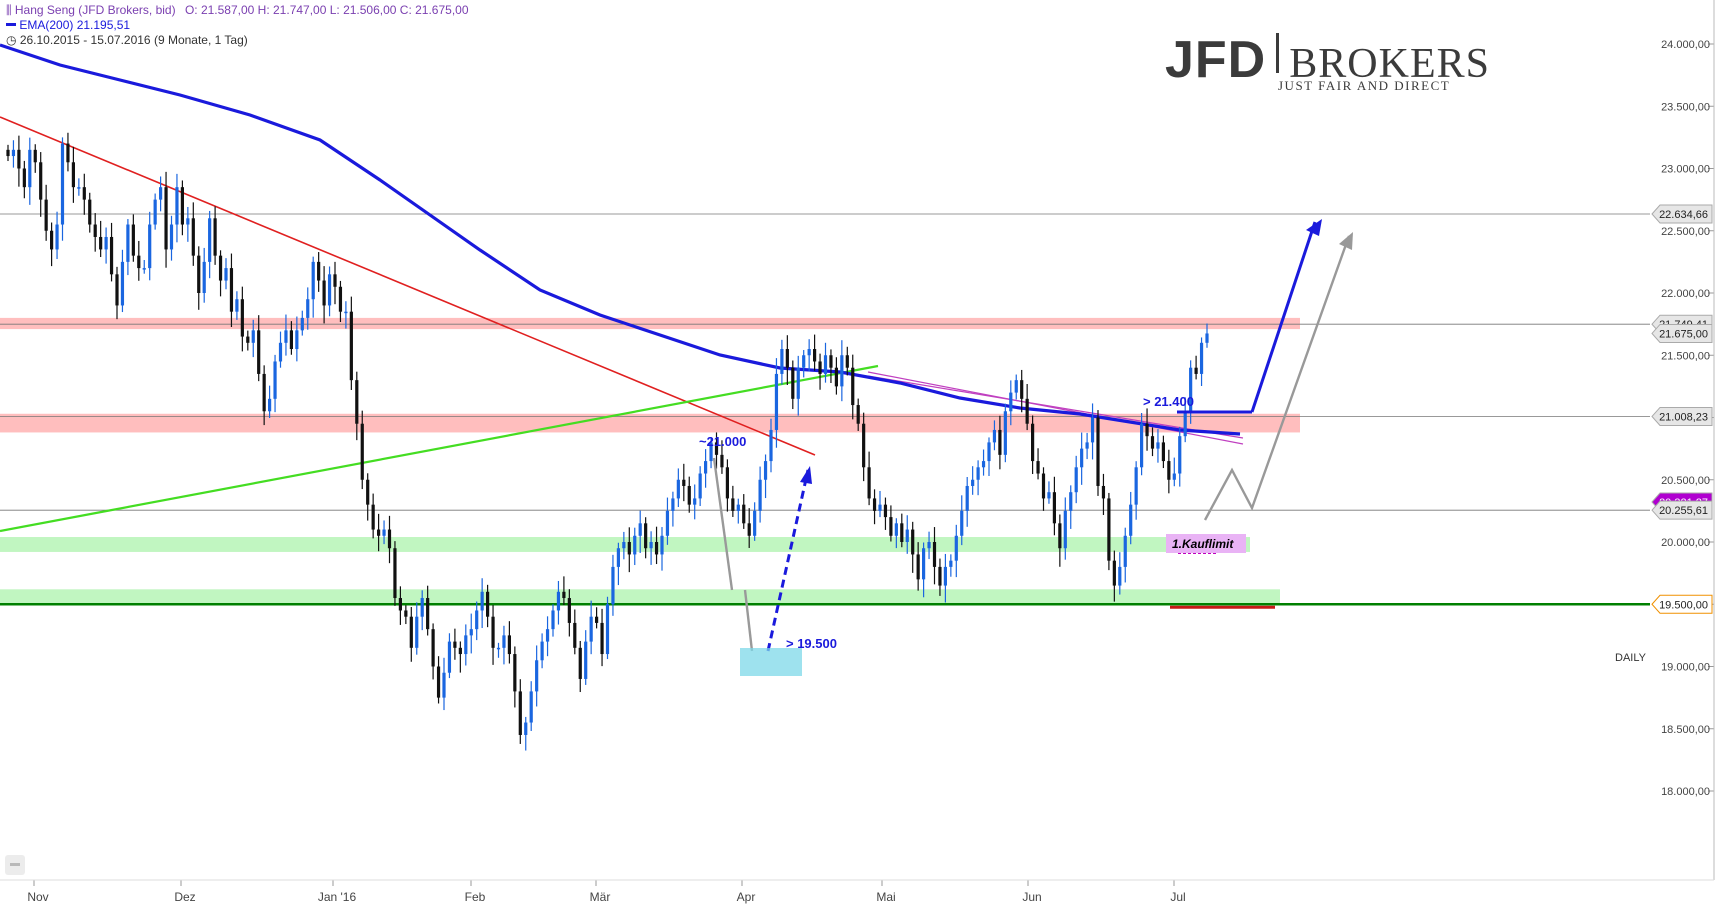 This screenshot has height=912, width=1722. Describe the element at coordinates (1168, 401) in the screenshot. I see `annotation-label: > 21.400` at that location.